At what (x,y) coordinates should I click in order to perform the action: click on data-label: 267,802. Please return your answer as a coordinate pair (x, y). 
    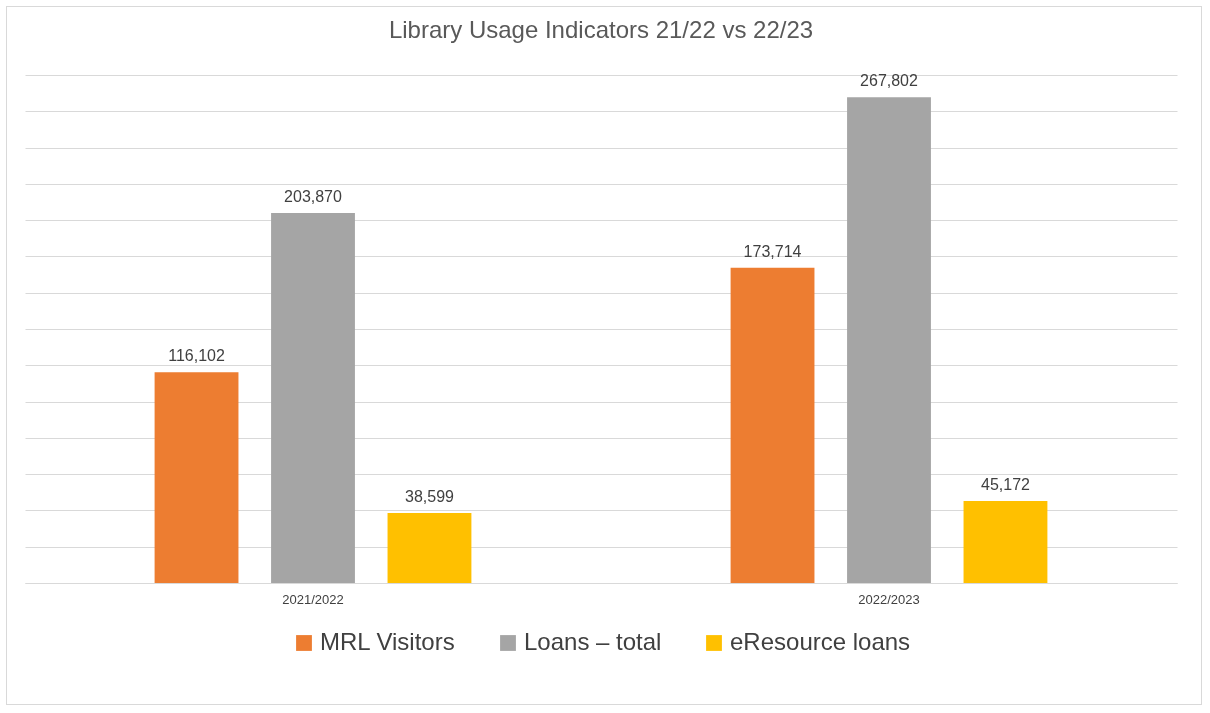
    Looking at the image, I should click on (889, 81).